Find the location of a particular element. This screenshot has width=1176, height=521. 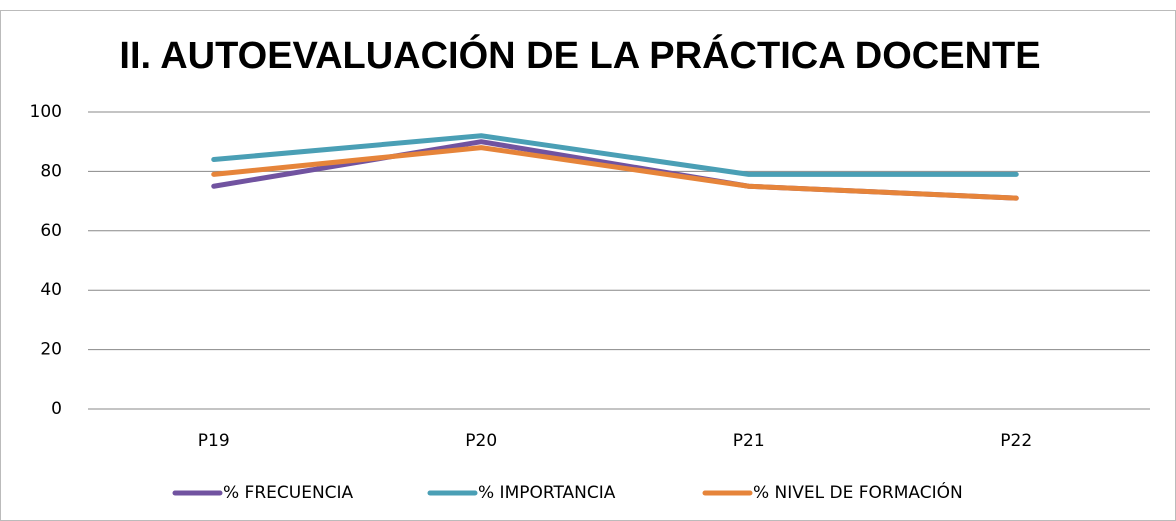

legend-label: % NIVEL DE FORMACIÓN is located at coordinates (858, 492).